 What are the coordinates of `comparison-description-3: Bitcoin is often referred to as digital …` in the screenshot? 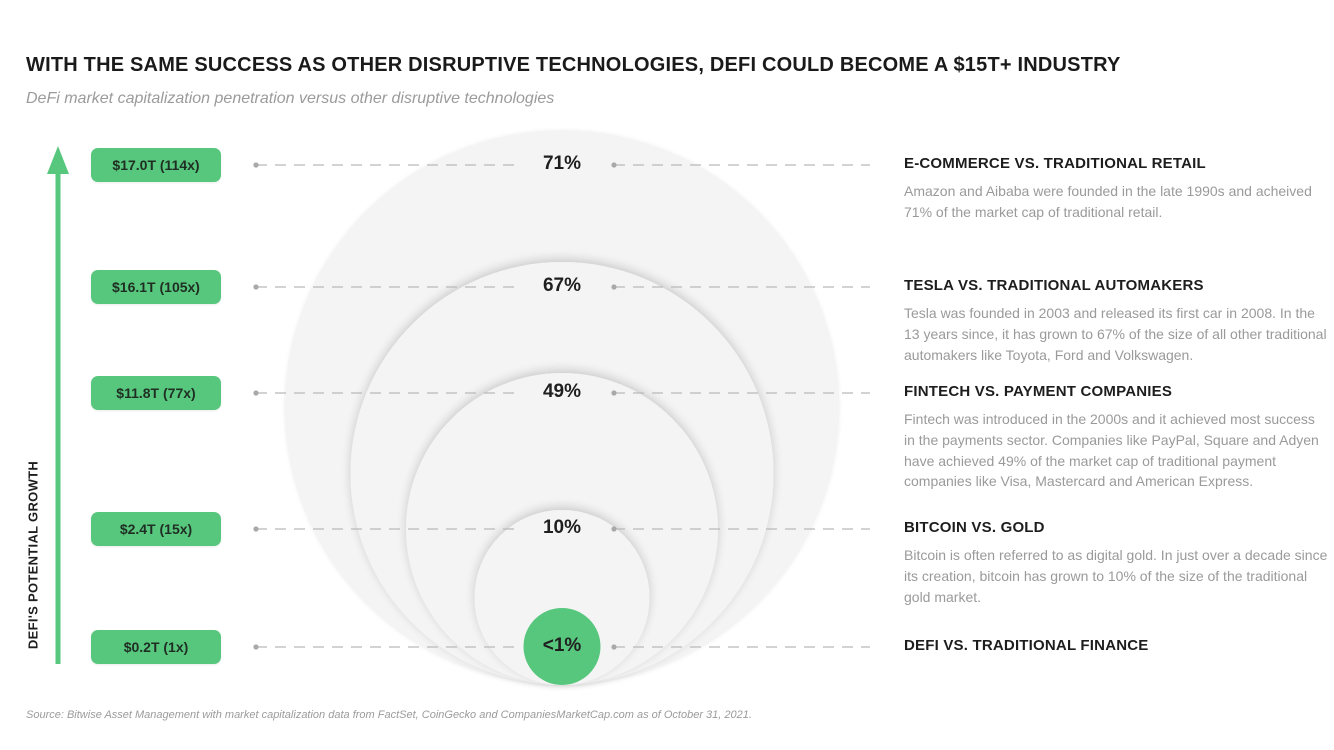 It's located at (1116, 576).